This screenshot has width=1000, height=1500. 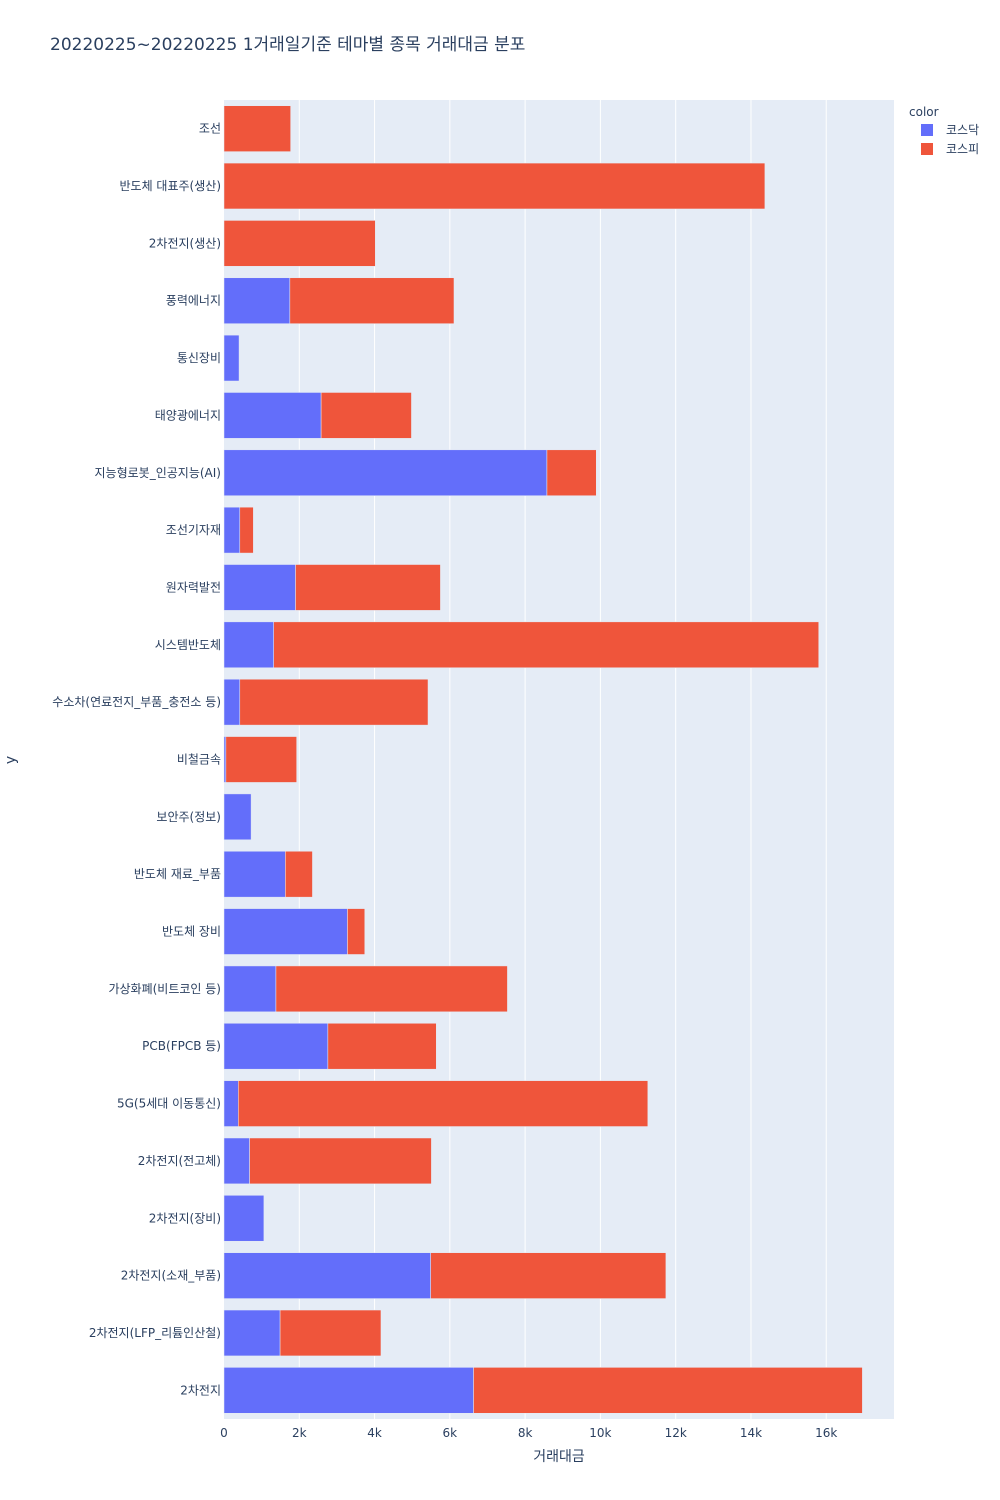 I want to click on y-tick-label-1: 반도체 대표주(생산), so click(x=171, y=186).